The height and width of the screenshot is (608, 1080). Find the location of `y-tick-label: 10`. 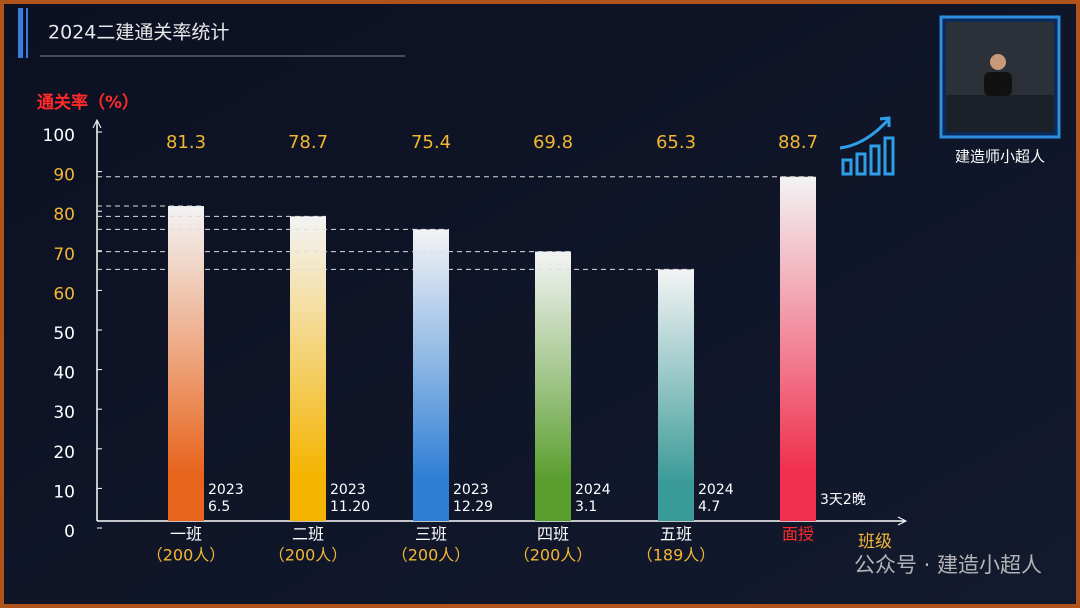

y-tick-label: 10 is located at coordinates (64, 492).